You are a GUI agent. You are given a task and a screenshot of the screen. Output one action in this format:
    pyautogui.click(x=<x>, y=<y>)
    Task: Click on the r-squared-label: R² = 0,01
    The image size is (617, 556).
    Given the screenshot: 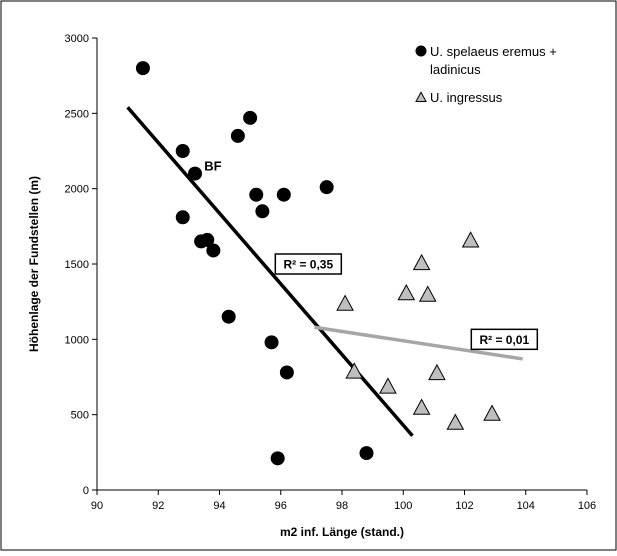 What is the action you would take?
    pyautogui.click(x=504, y=340)
    